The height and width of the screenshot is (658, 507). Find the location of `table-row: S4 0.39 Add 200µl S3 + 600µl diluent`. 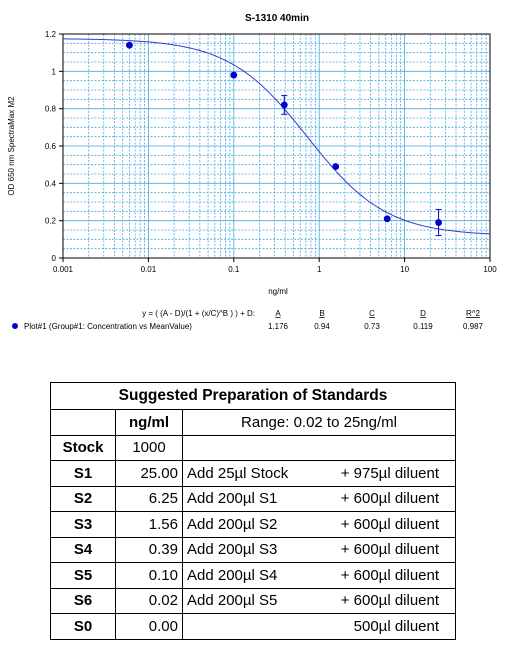

table-row: S4 0.39 Add 200µl S3 + 600µl diluent is located at coordinates (253, 549).